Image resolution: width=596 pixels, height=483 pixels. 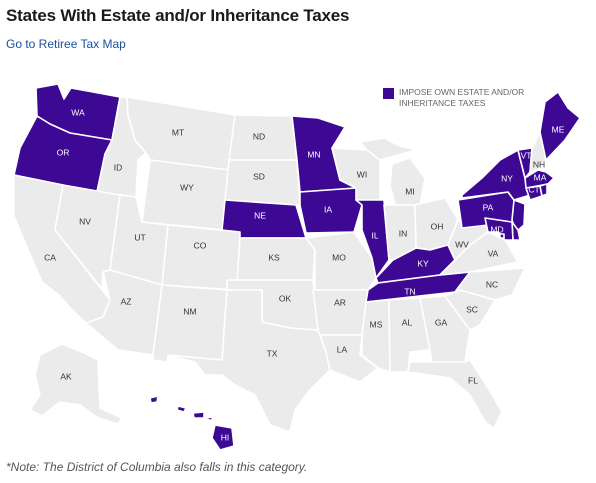 I want to click on state-NM, so click(x=190, y=323).